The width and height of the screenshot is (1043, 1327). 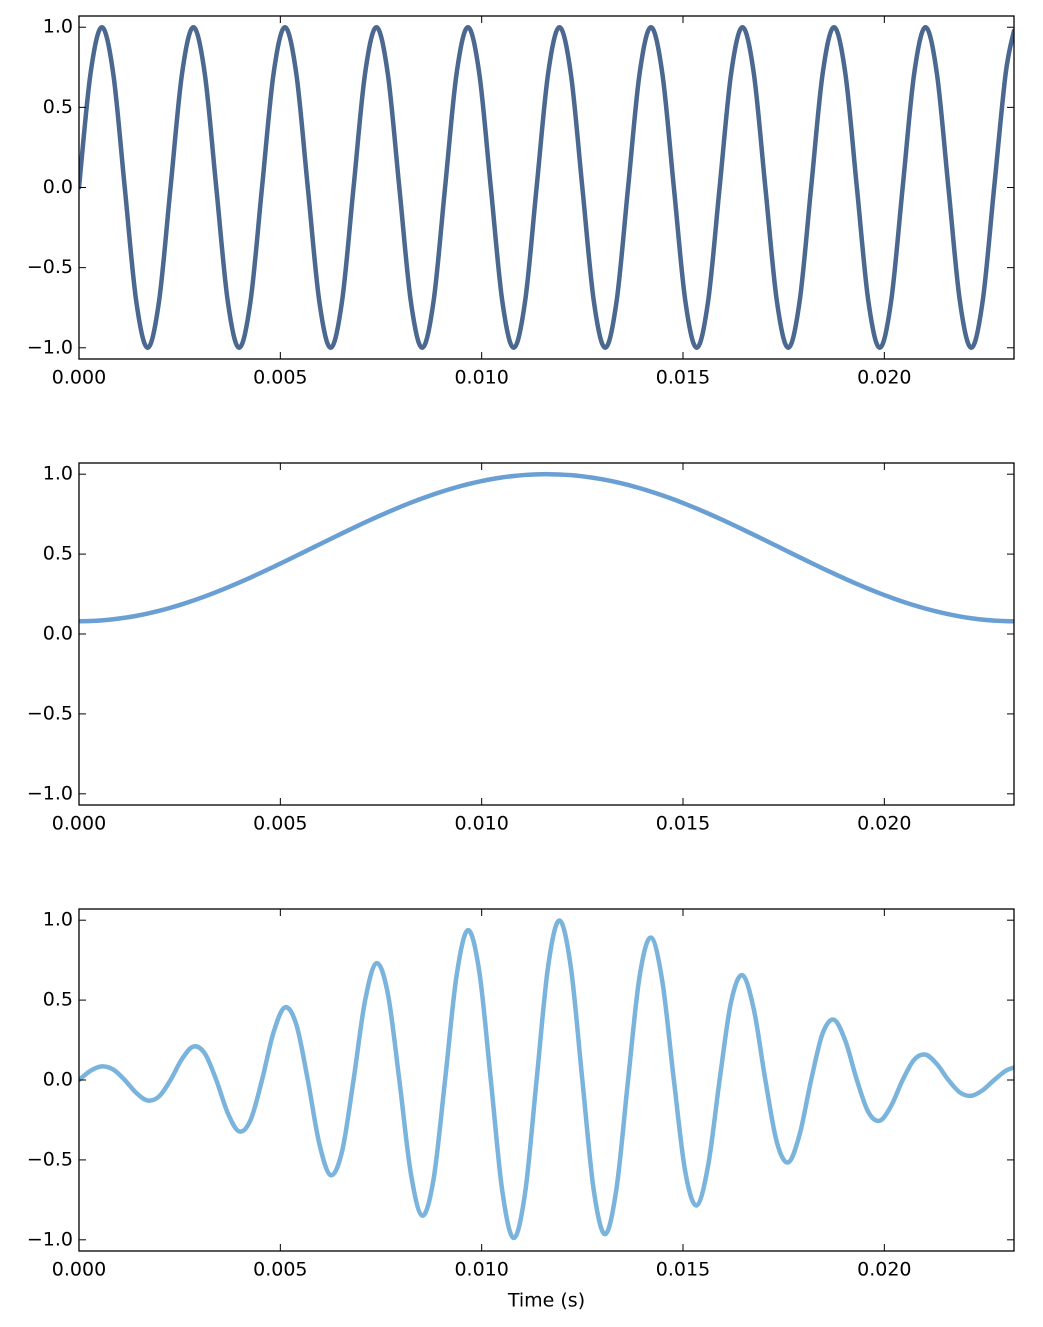 What do you see at coordinates (546, 1301) in the screenshot?
I see `x-axis-label: Time (s)` at bounding box center [546, 1301].